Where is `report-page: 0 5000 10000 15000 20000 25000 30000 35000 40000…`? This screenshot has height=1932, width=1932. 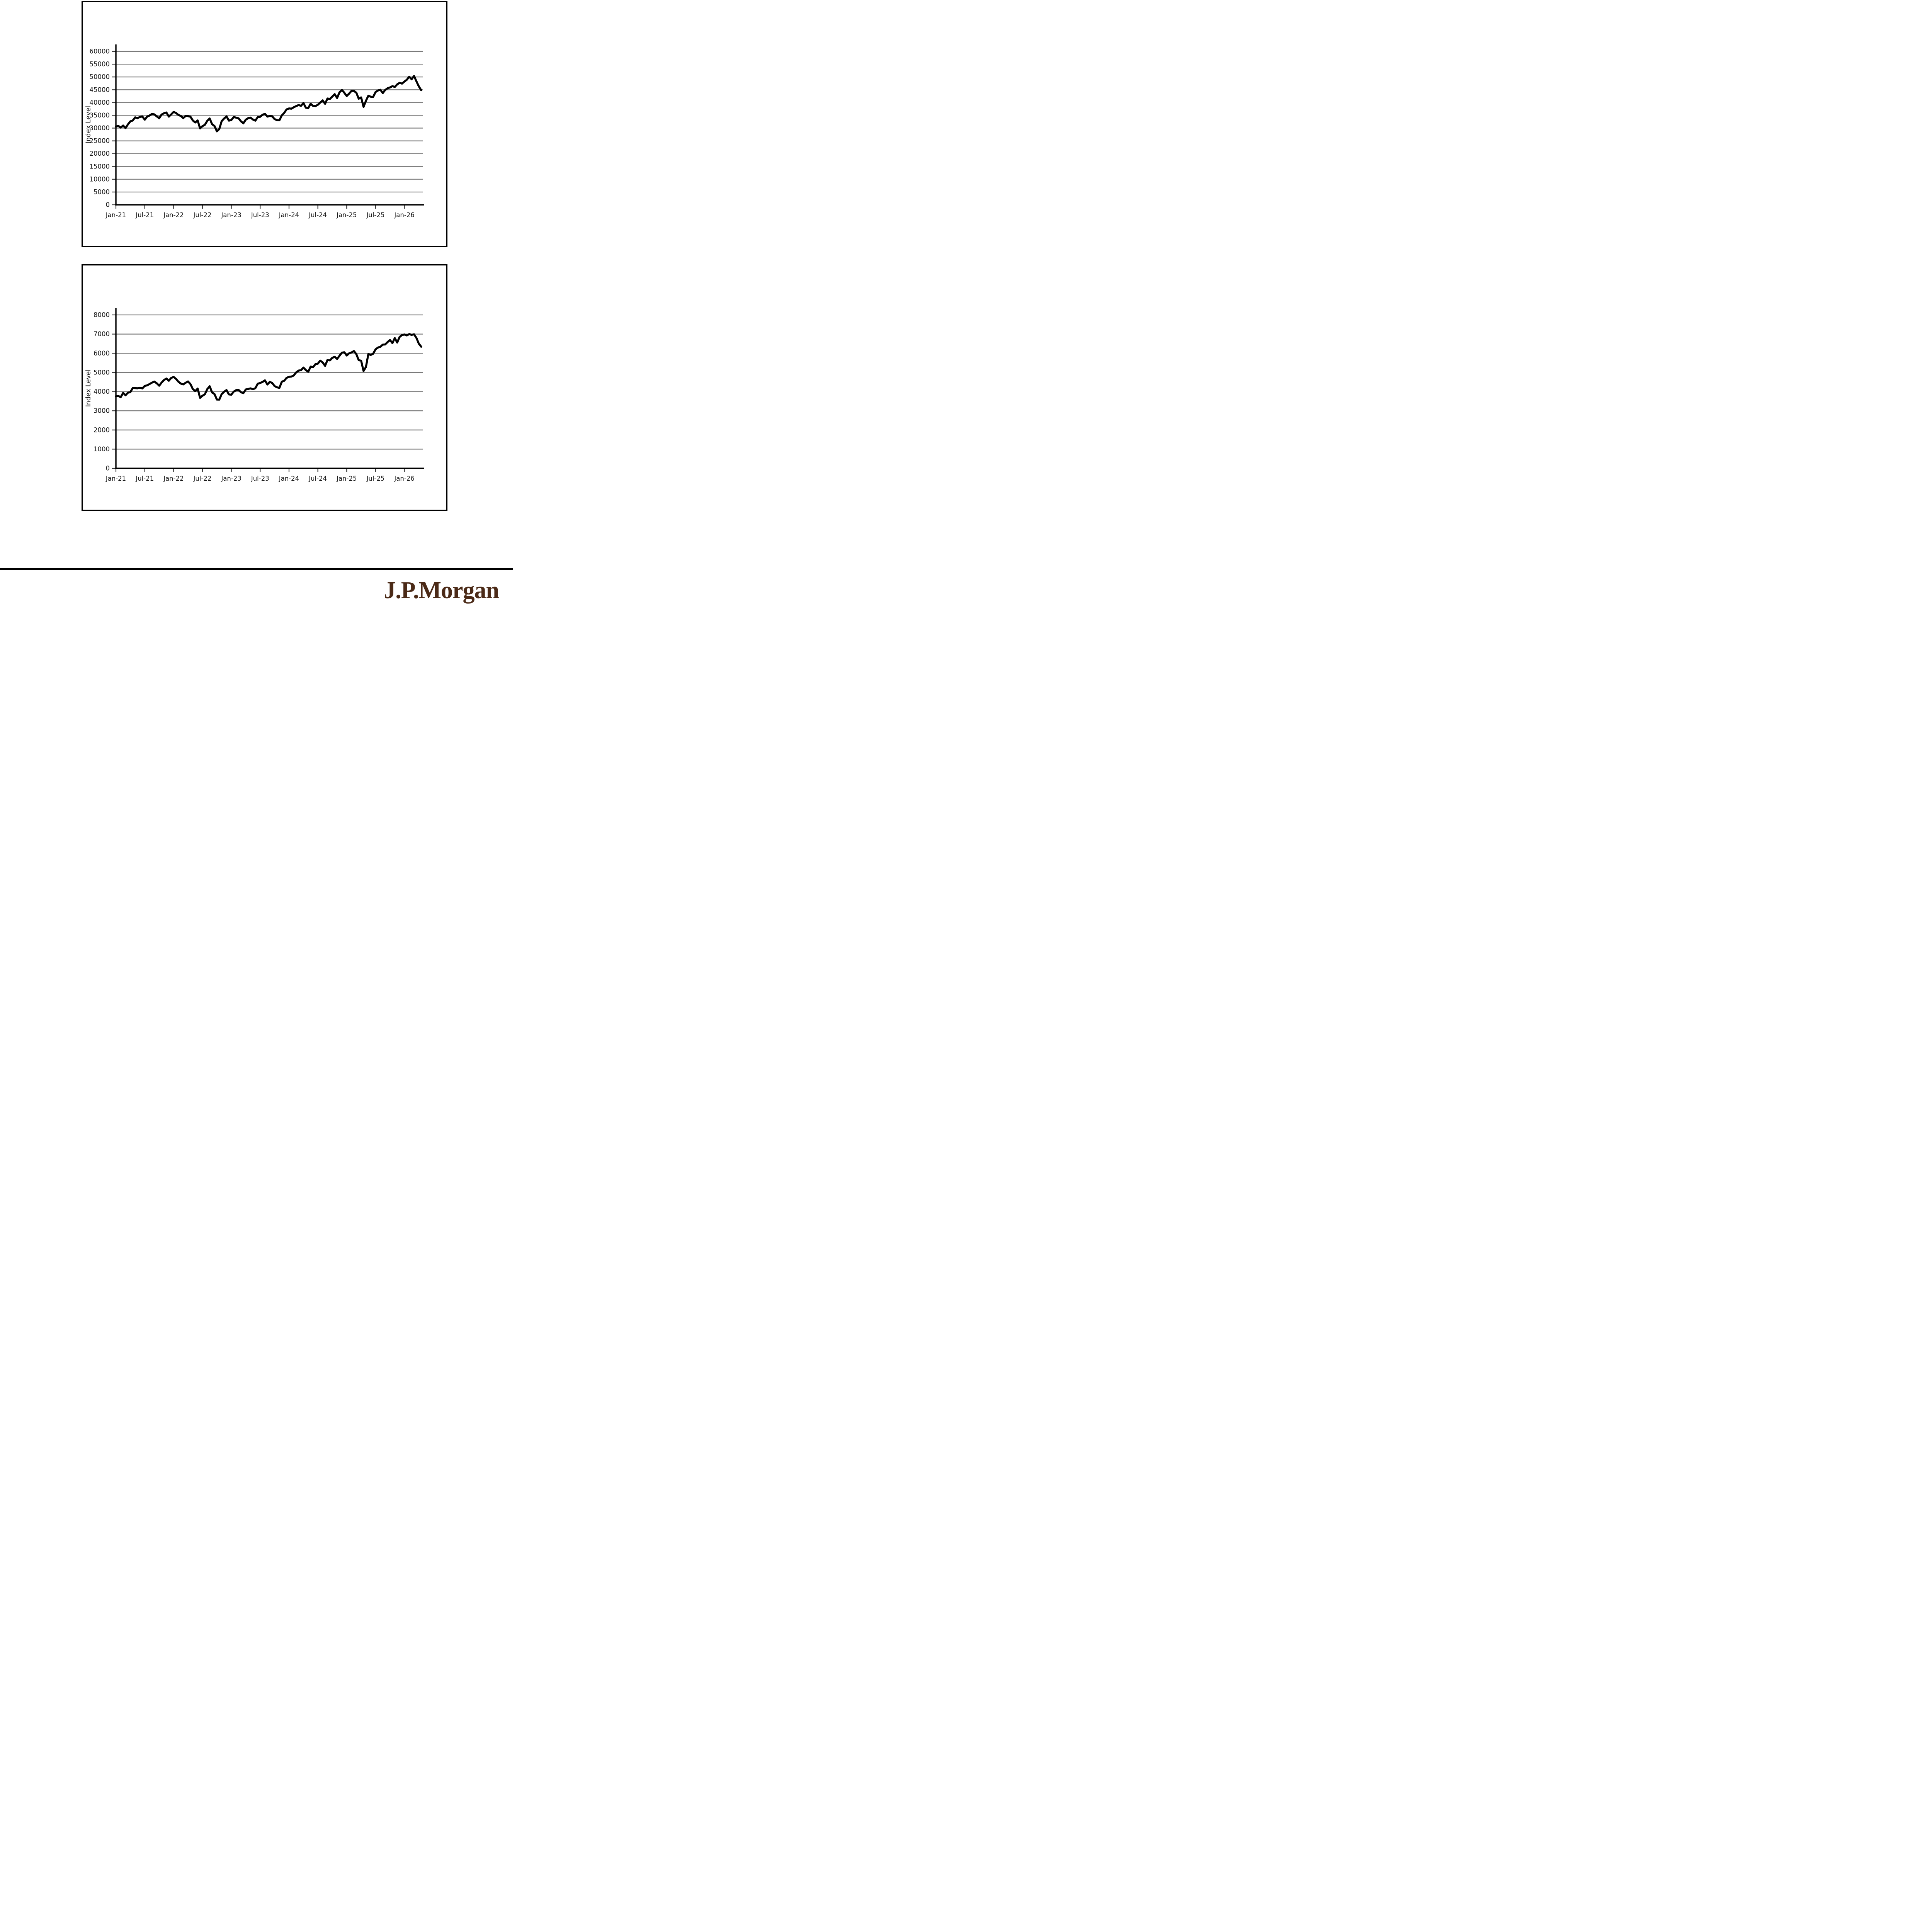 report-page: 0 5000 10000 15000 20000 25000 30000 35000 40000… is located at coordinates (257, 305).